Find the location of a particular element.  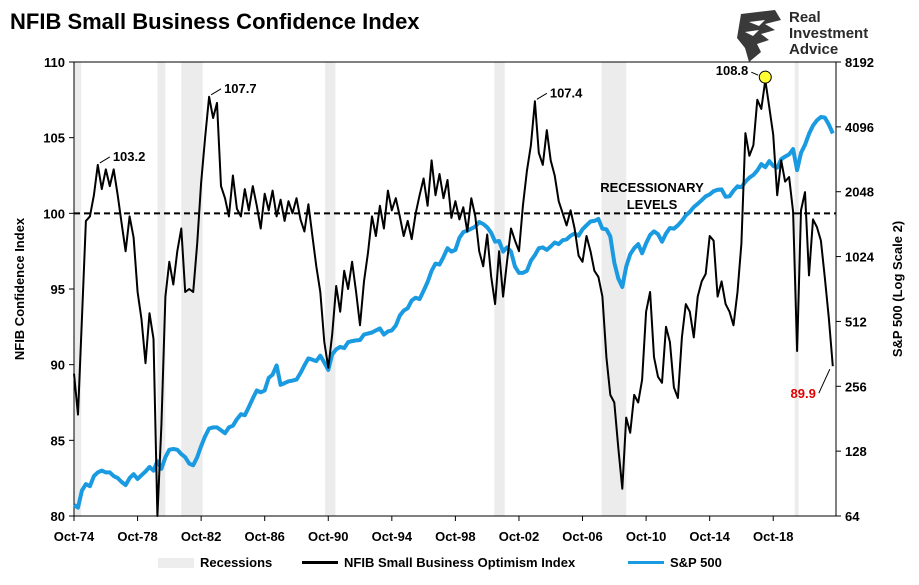

legend-nfib: NFIB Small Business Optimism Index is located at coordinates (438, 562).